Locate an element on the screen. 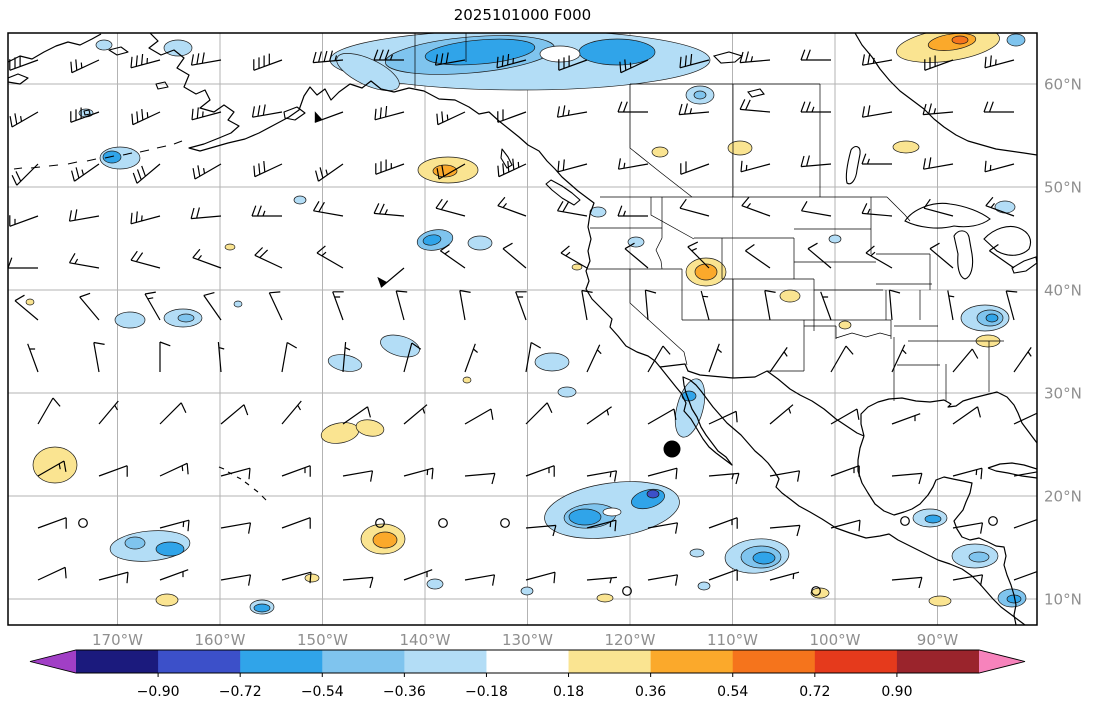 Image resolution: width=1105 pixels, height=712 pixels. svg-text: −0.18 is located at coordinates (486, 692).